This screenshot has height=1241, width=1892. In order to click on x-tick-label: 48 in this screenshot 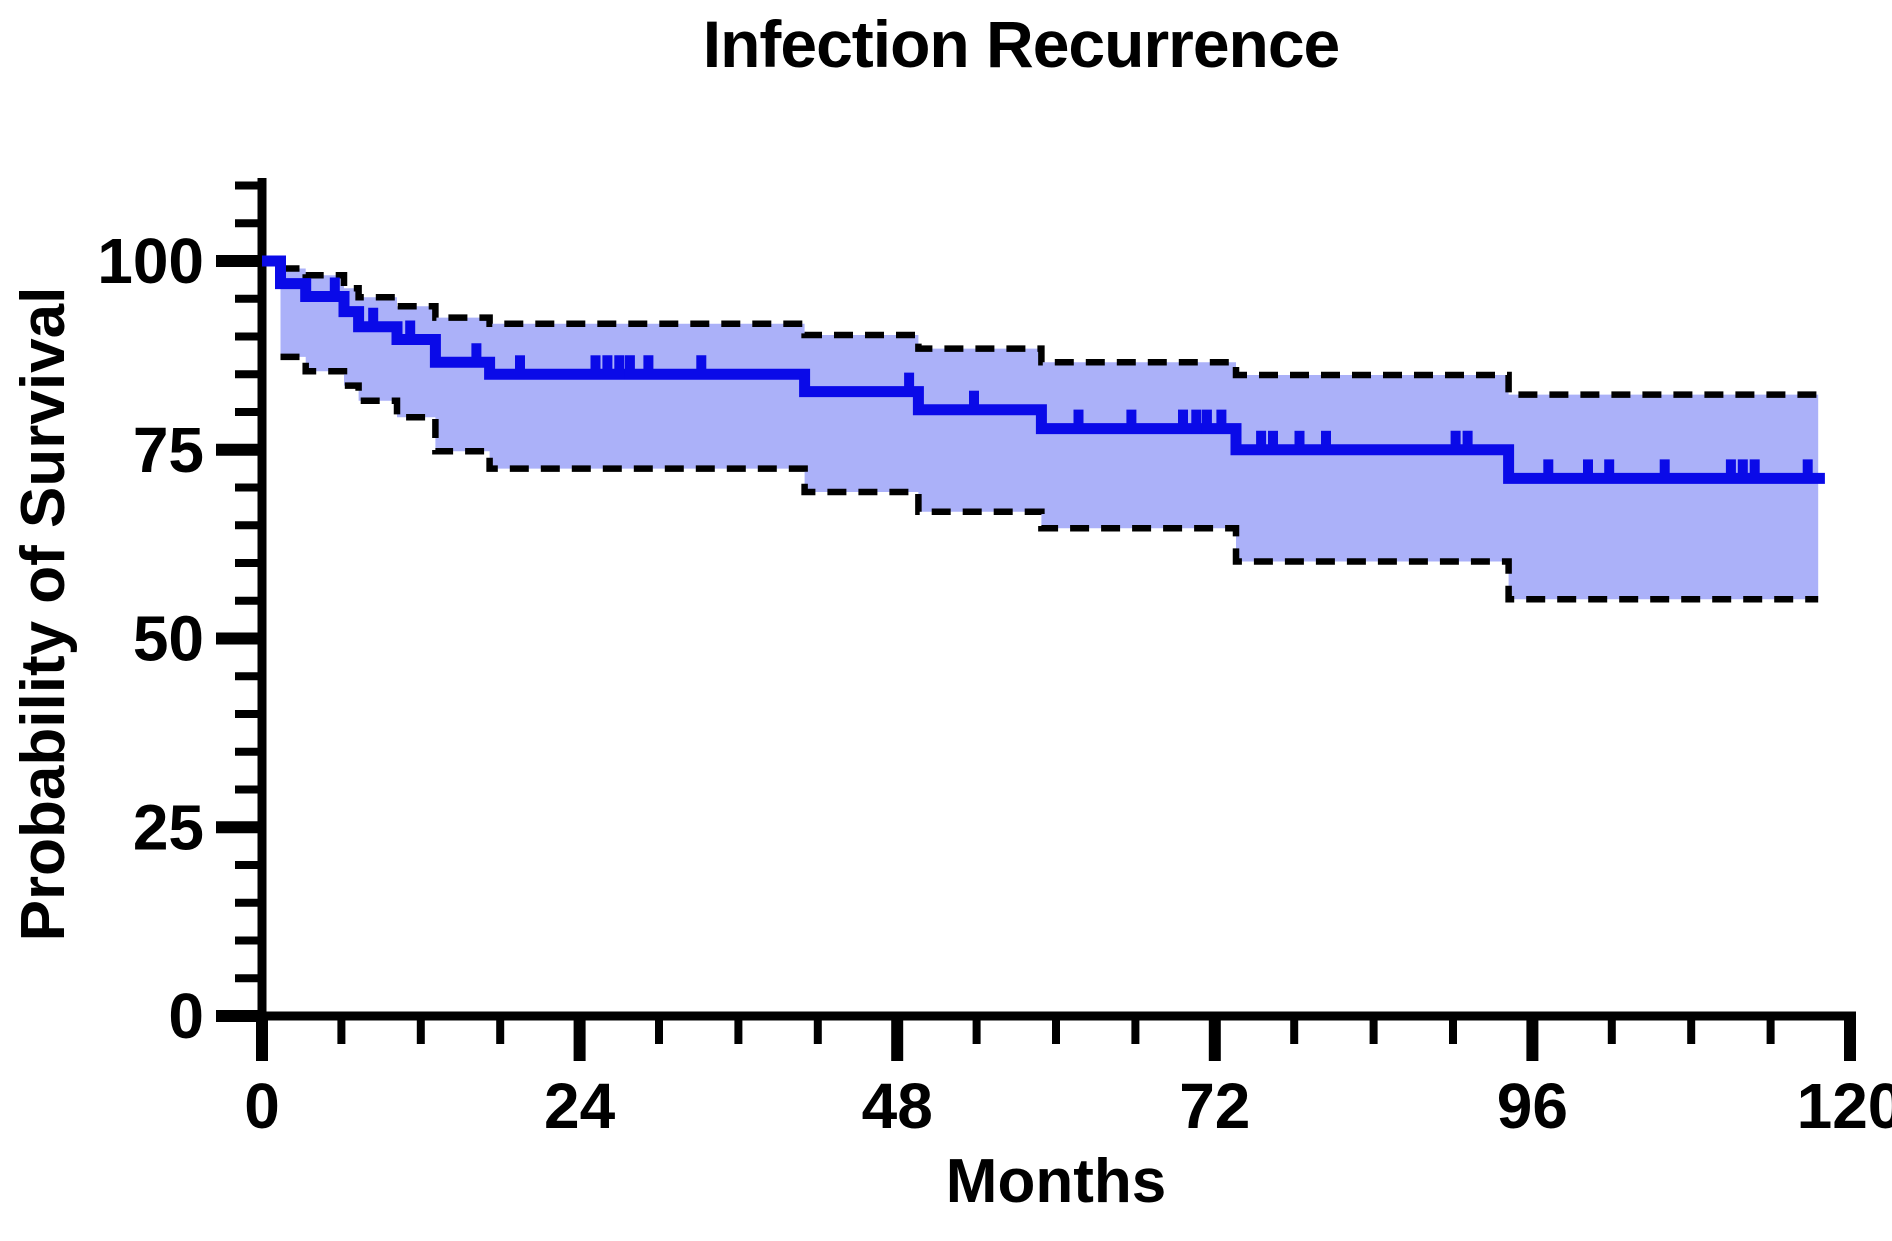, I will do `click(897, 1106)`.